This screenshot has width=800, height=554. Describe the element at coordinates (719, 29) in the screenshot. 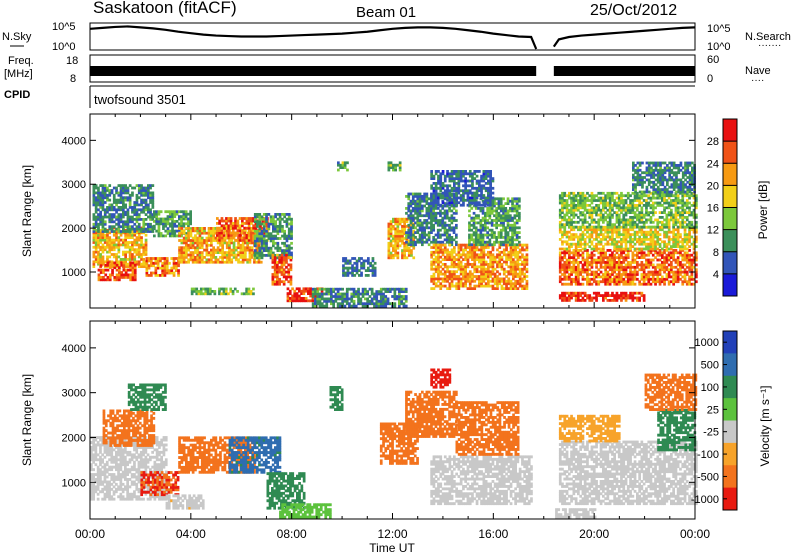

I see `nsearch-tick-top: 10^5` at that location.